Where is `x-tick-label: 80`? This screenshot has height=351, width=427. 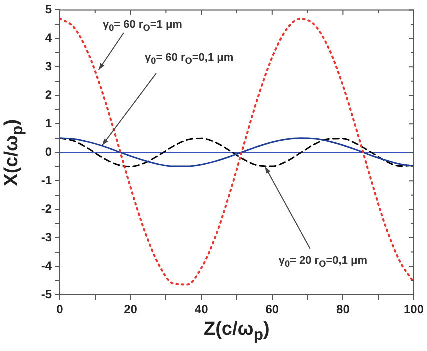 x-tick-label: 80 is located at coordinates (343, 309).